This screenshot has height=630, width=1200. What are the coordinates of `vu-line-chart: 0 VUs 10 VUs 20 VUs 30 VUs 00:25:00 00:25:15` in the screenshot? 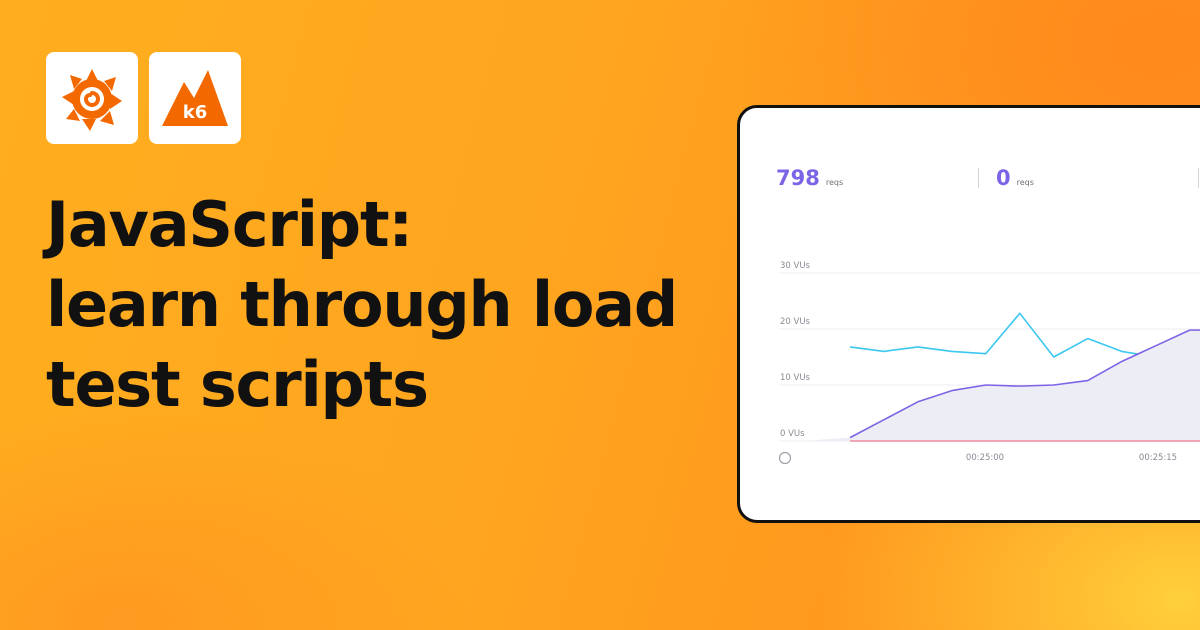 It's located at (989, 363).